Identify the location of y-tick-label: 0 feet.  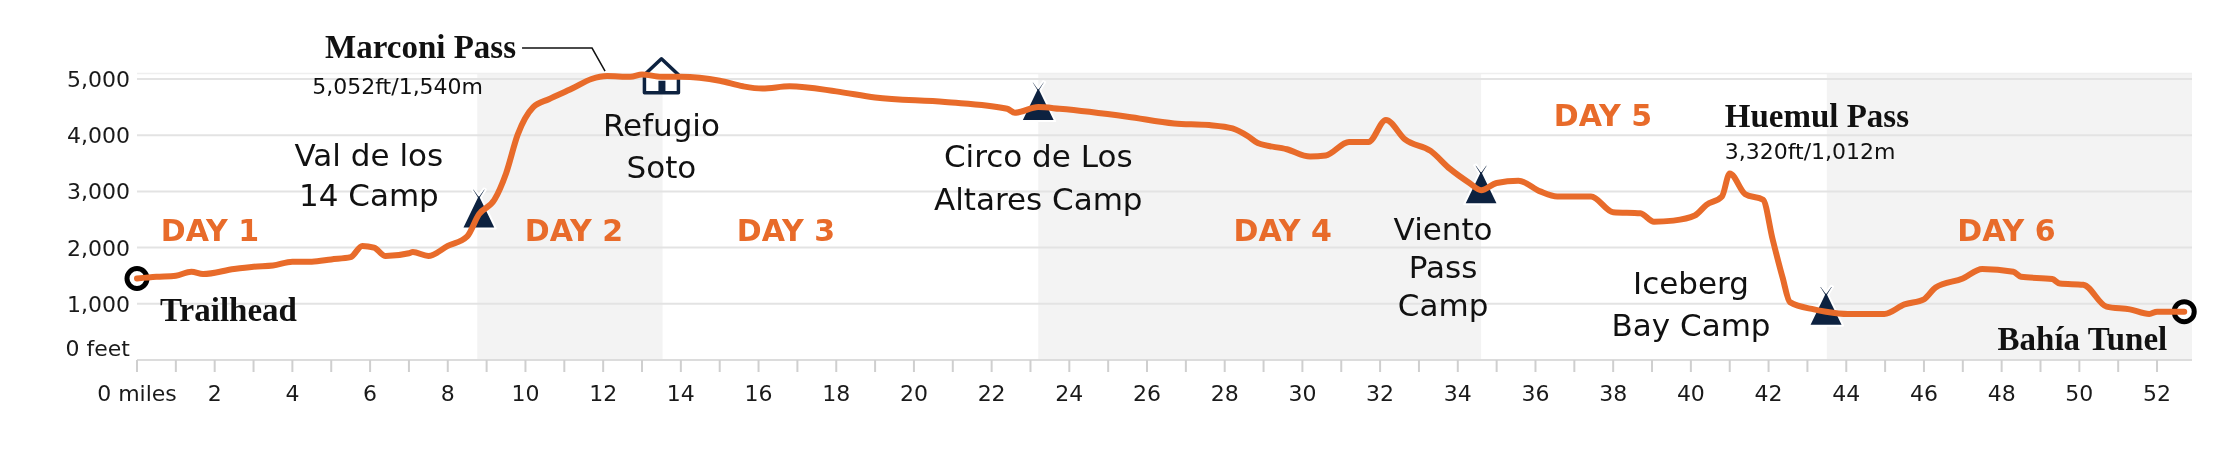
(98, 348).